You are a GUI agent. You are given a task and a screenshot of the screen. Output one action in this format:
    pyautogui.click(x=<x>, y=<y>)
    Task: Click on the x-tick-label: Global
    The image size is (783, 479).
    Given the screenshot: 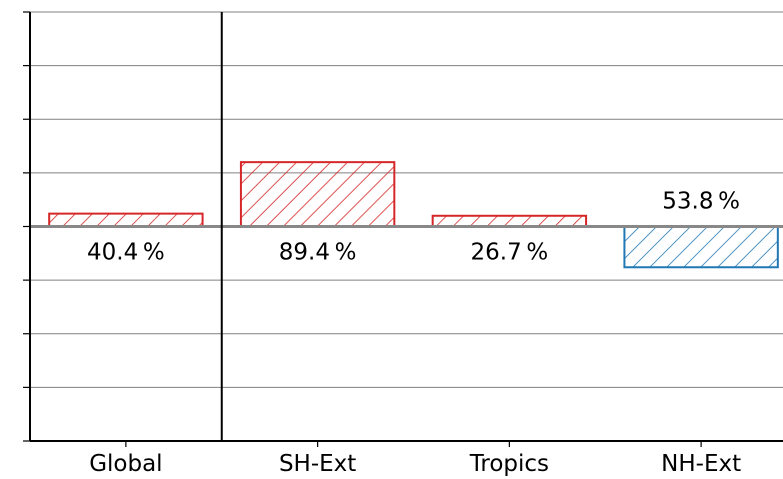 What is the action you would take?
    pyautogui.click(x=125, y=464)
    